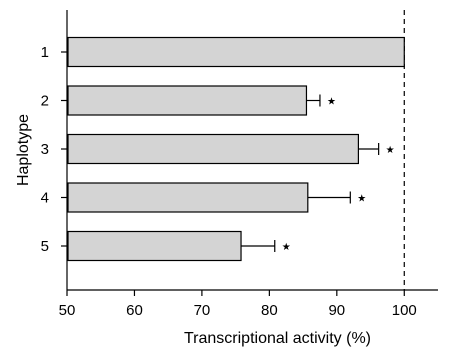 Image resolution: width=461 pixels, height=352 pixels. I want to click on significance-star-4: ★, so click(361, 199).